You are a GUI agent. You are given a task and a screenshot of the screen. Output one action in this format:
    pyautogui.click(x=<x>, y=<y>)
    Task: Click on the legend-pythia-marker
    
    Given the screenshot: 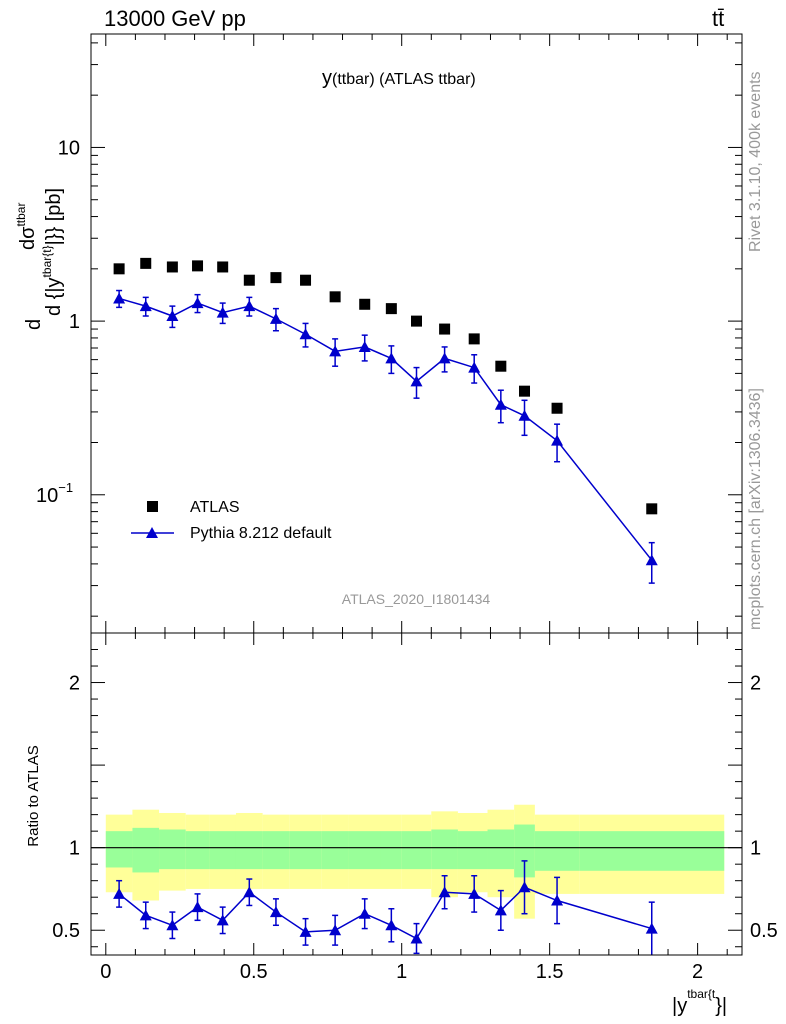 What is the action you would take?
    pyautogui.click(x=152, y=532)
    